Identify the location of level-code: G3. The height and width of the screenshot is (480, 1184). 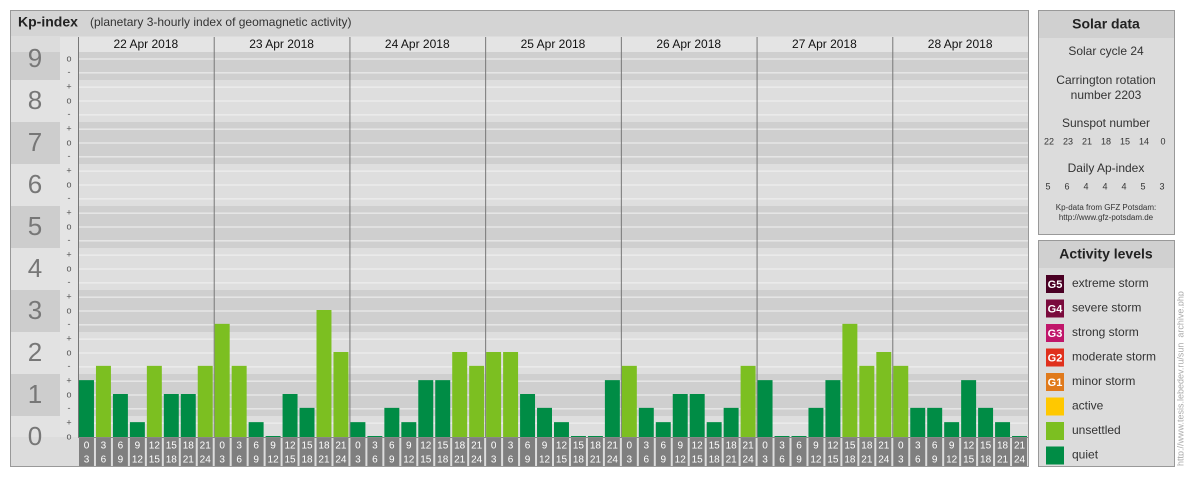
(1055, 334).